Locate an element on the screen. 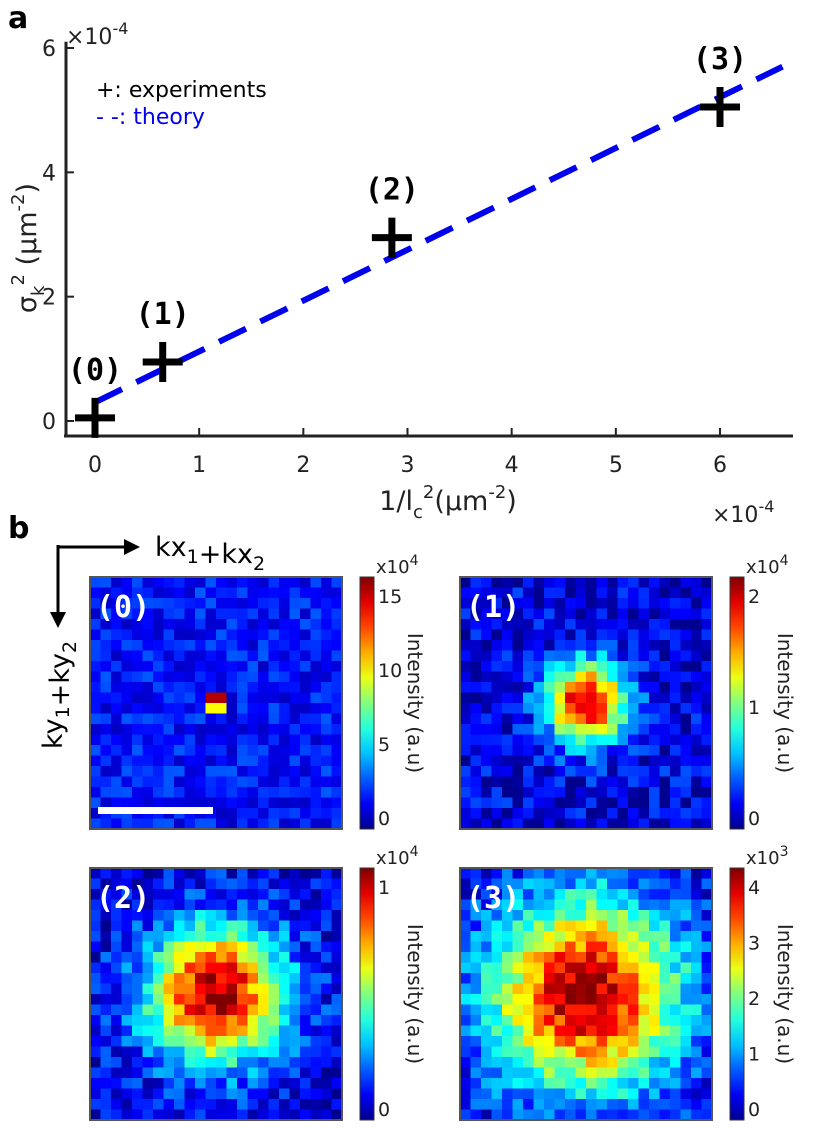 Image resolution: width=830 pixels, height=1135 pixels. intensity-map-panel: (0) 15 10 5 0 x104 Intensity (a.u) is located at coordinates (258, 691).